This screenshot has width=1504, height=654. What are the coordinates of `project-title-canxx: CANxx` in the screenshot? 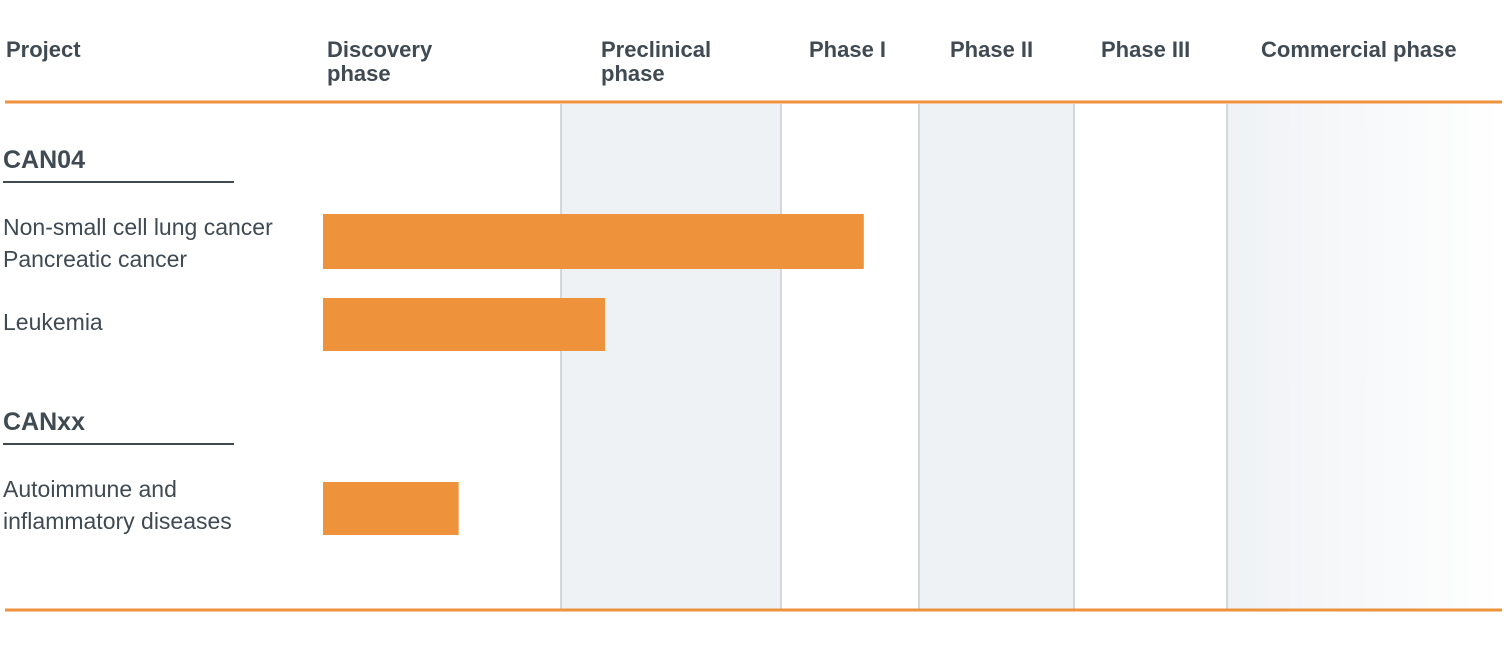 It's located at (44, 422).